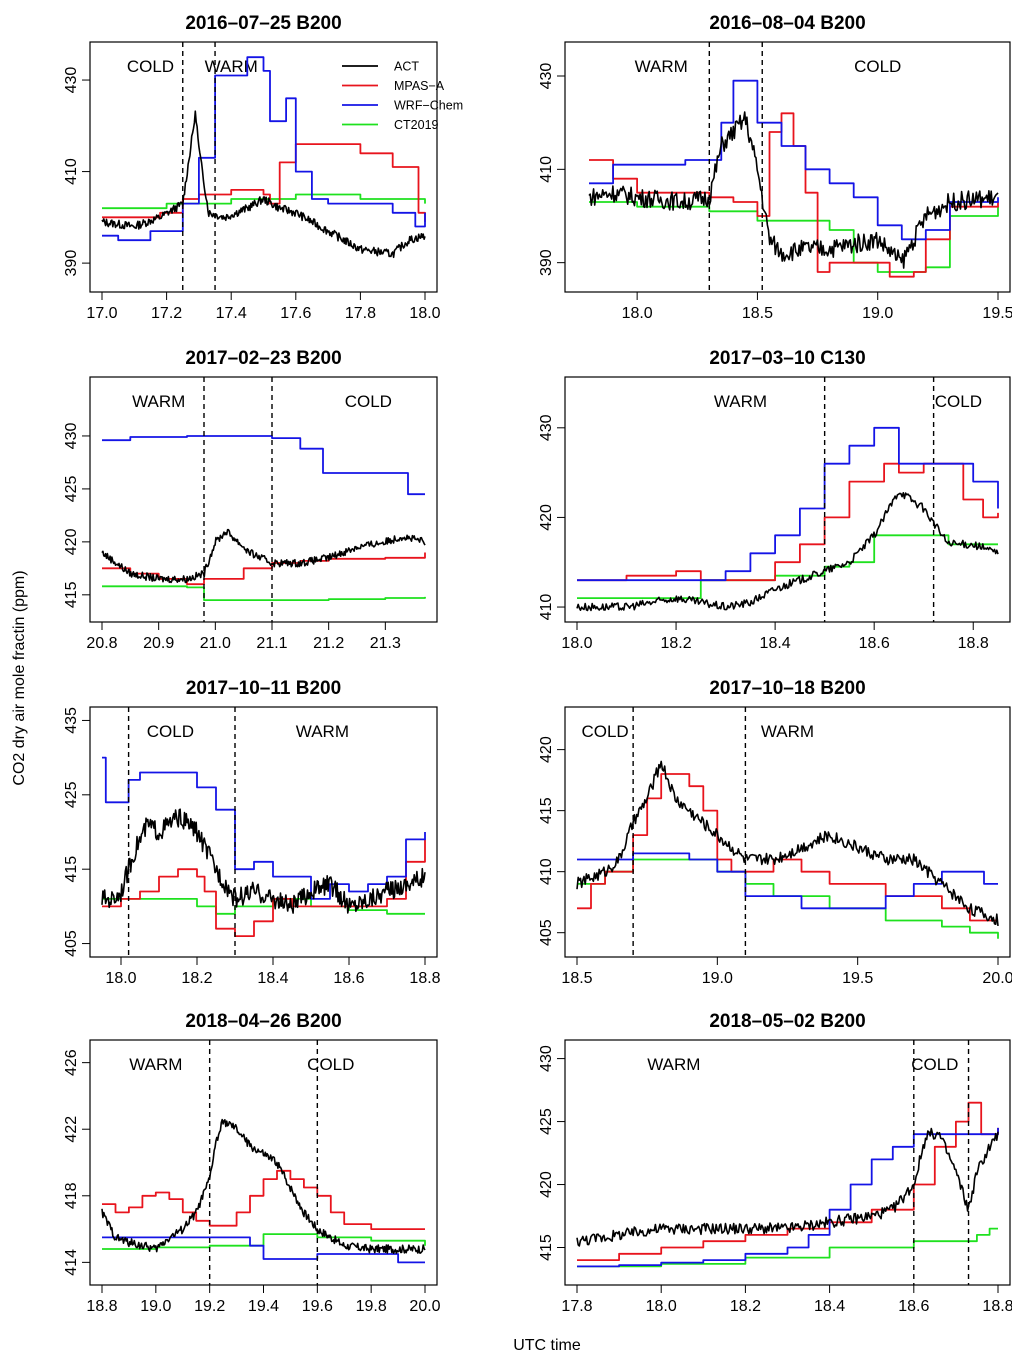 The width and height of the screenshot is (1012, 1355). I want to click on x-tick-label: 18.5, so click(576, 978).